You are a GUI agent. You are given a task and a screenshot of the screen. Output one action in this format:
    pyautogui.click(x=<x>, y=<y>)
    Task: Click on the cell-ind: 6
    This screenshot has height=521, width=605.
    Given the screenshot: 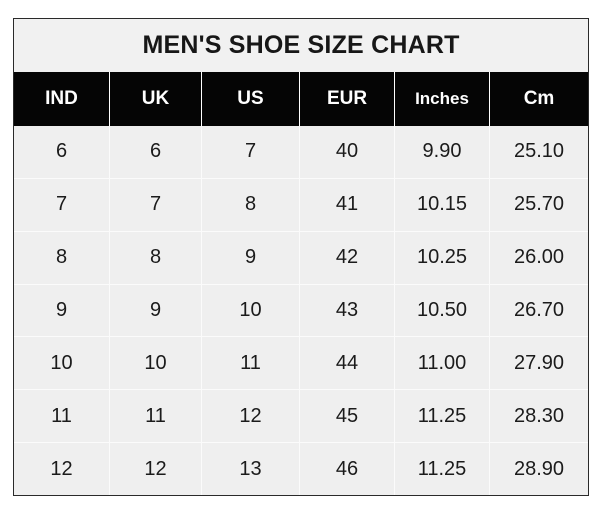 What is the action you would take?
    pyautogui.click(x=62, y=152)
    